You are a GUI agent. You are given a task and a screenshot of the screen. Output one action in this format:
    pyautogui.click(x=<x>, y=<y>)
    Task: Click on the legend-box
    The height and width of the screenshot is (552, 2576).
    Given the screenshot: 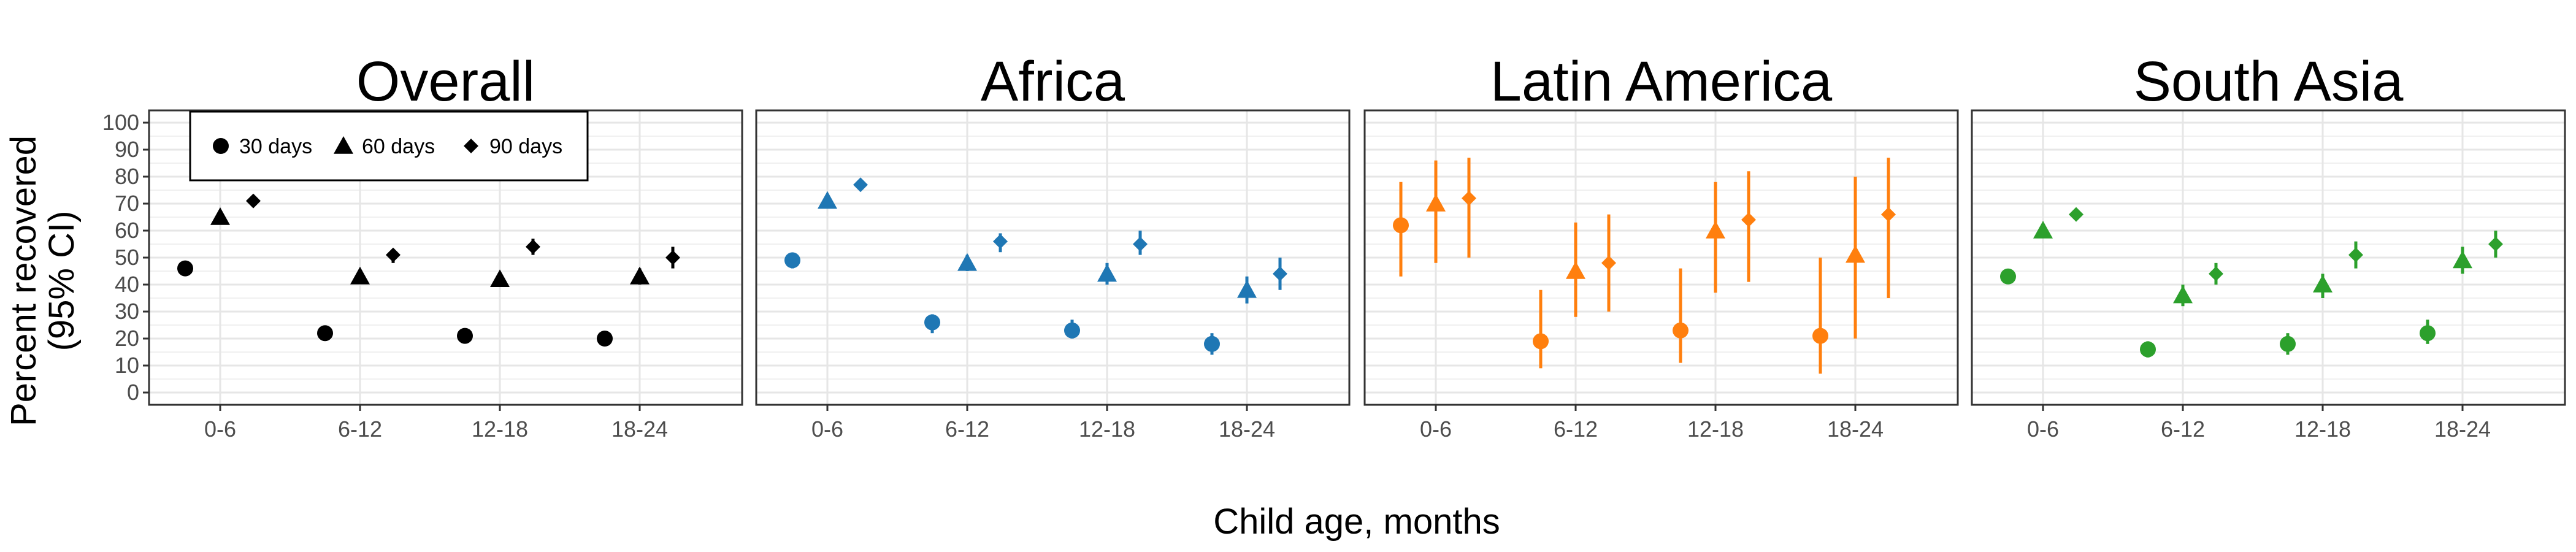 What is the action you would take?
    pyautogui.click(x=389, y=146)
    